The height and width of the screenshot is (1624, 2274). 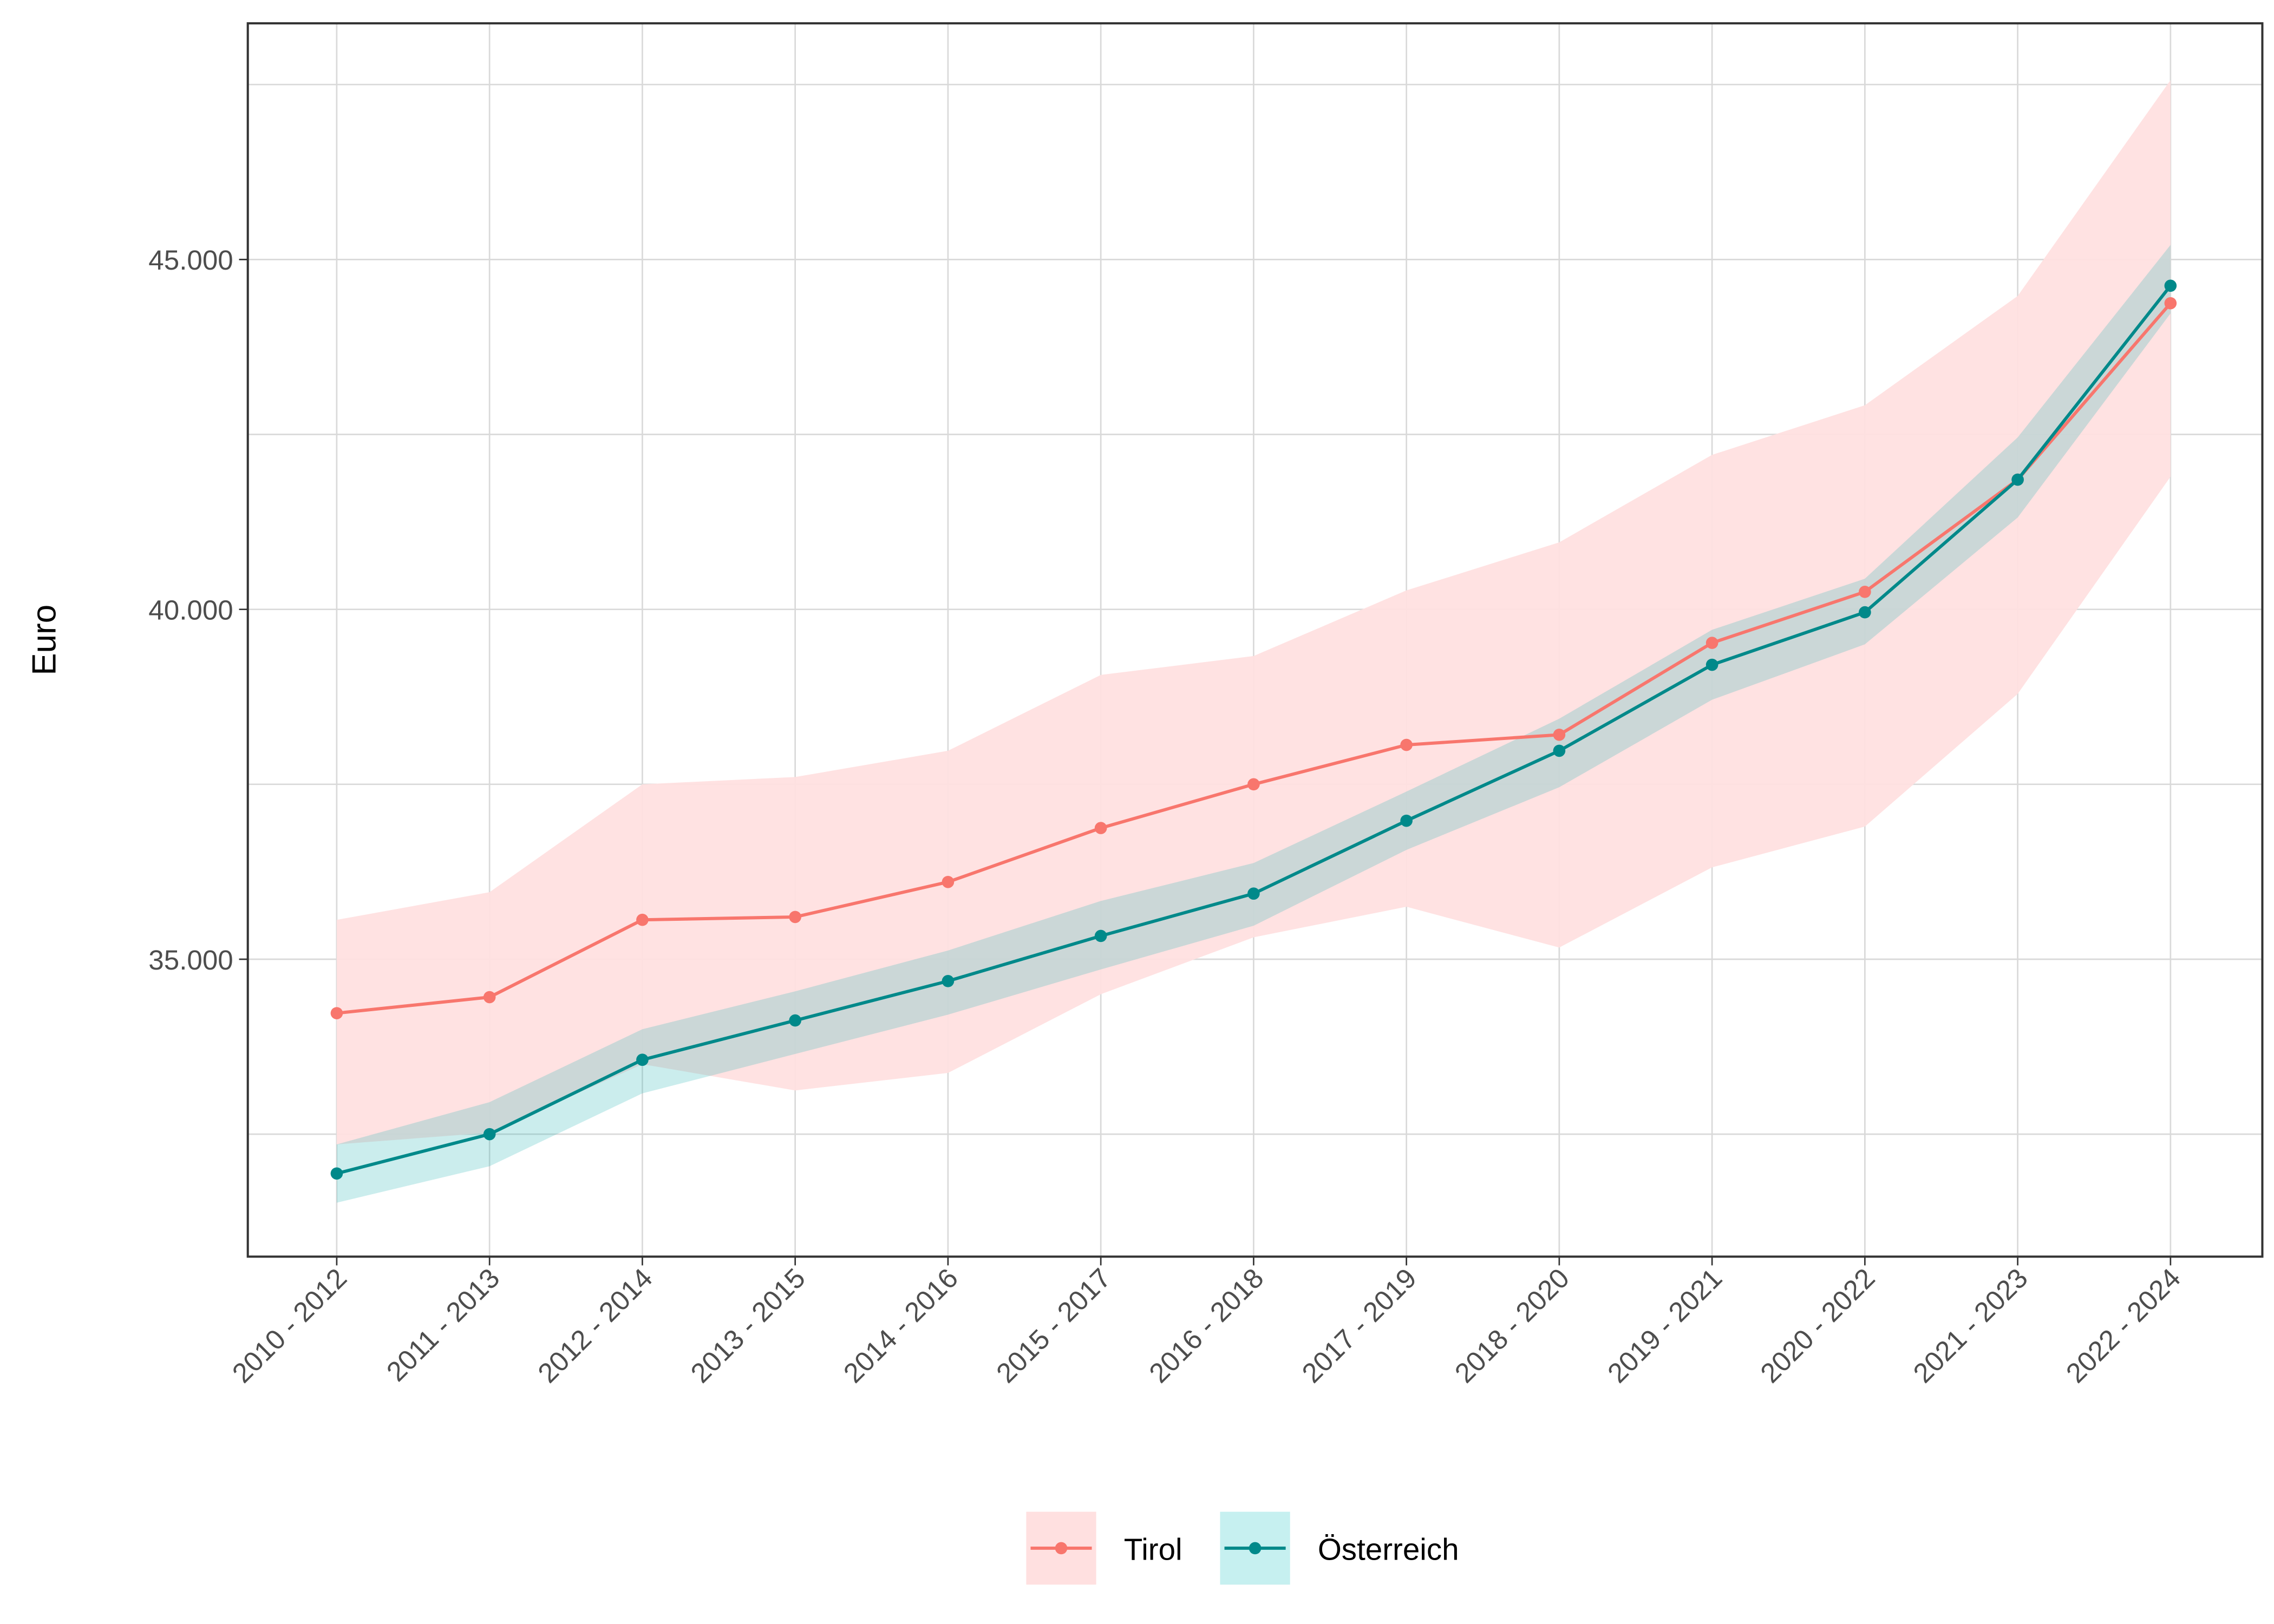 I want to click on x-tick-label: 2012 - 2014, so click(x=595, y=1325).